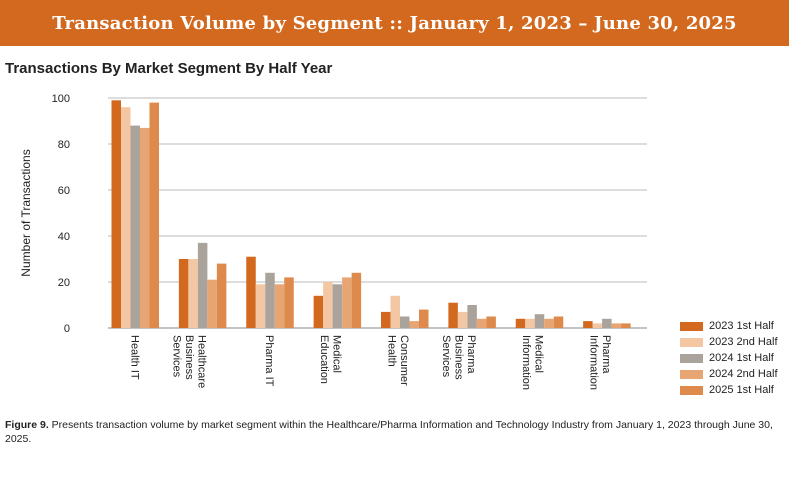 The width and height of the screenshot is (789, 478). Describe the element at coordinates (397, 360) in the screenshot. I see `x-tick-label: ConsumerHealth` at that location.